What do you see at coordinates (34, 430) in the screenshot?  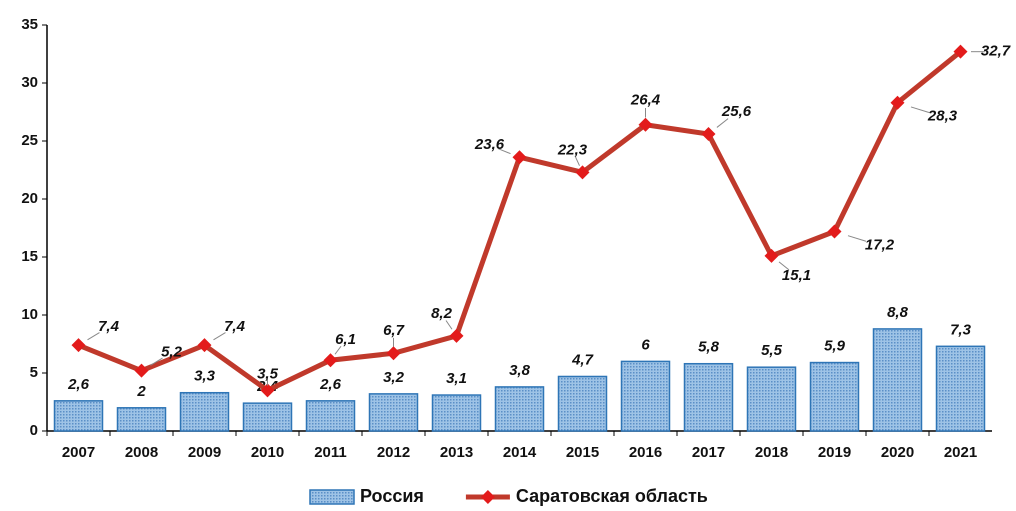 I see `y-tick-label: 0` at bounding box center [34, 430].